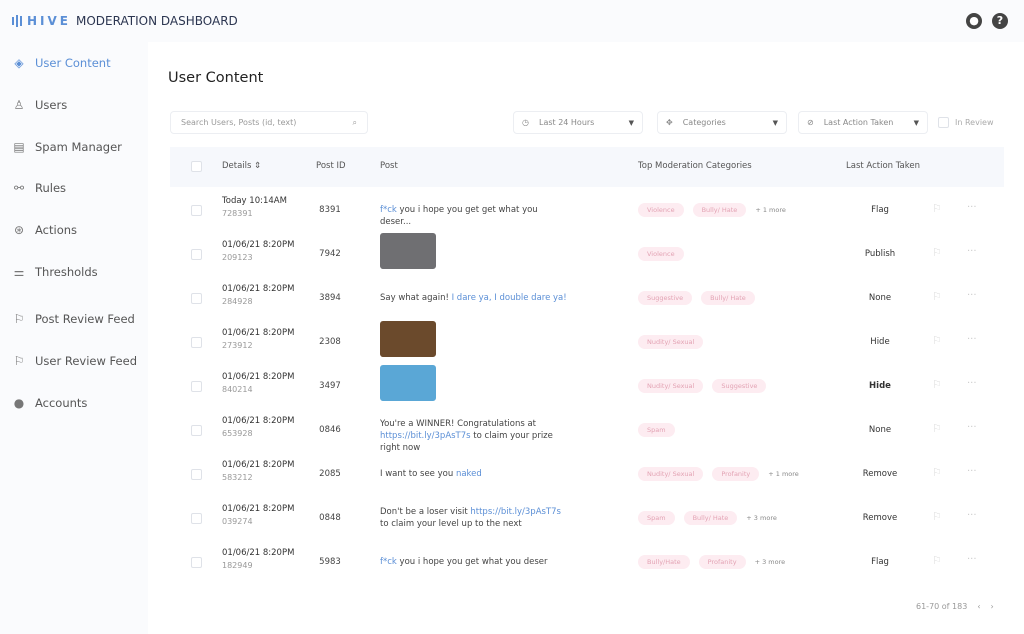  Describe the element at coordinates (974, 21) in the screenshot. I see `user-icon: ●` at that location.